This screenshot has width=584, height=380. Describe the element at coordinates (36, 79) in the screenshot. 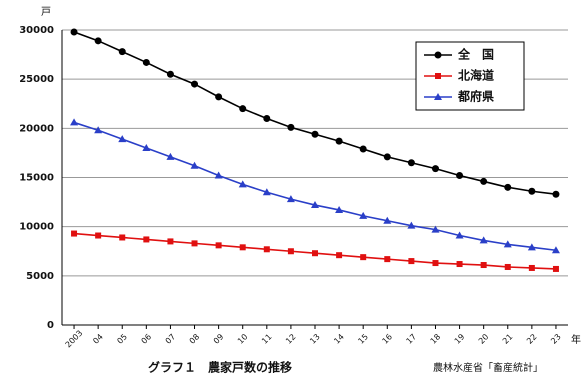

I see `y-tick-label: 25000` at that location.